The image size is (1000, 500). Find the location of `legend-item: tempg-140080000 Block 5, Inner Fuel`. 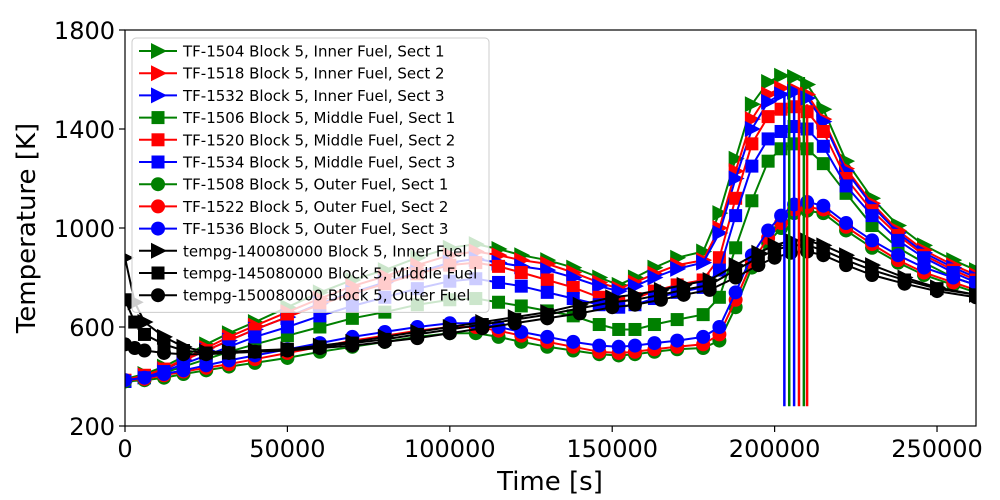

legend-item: tempg-140080000 Block 5, Inner Fuel is located at coordinates (303, 251).